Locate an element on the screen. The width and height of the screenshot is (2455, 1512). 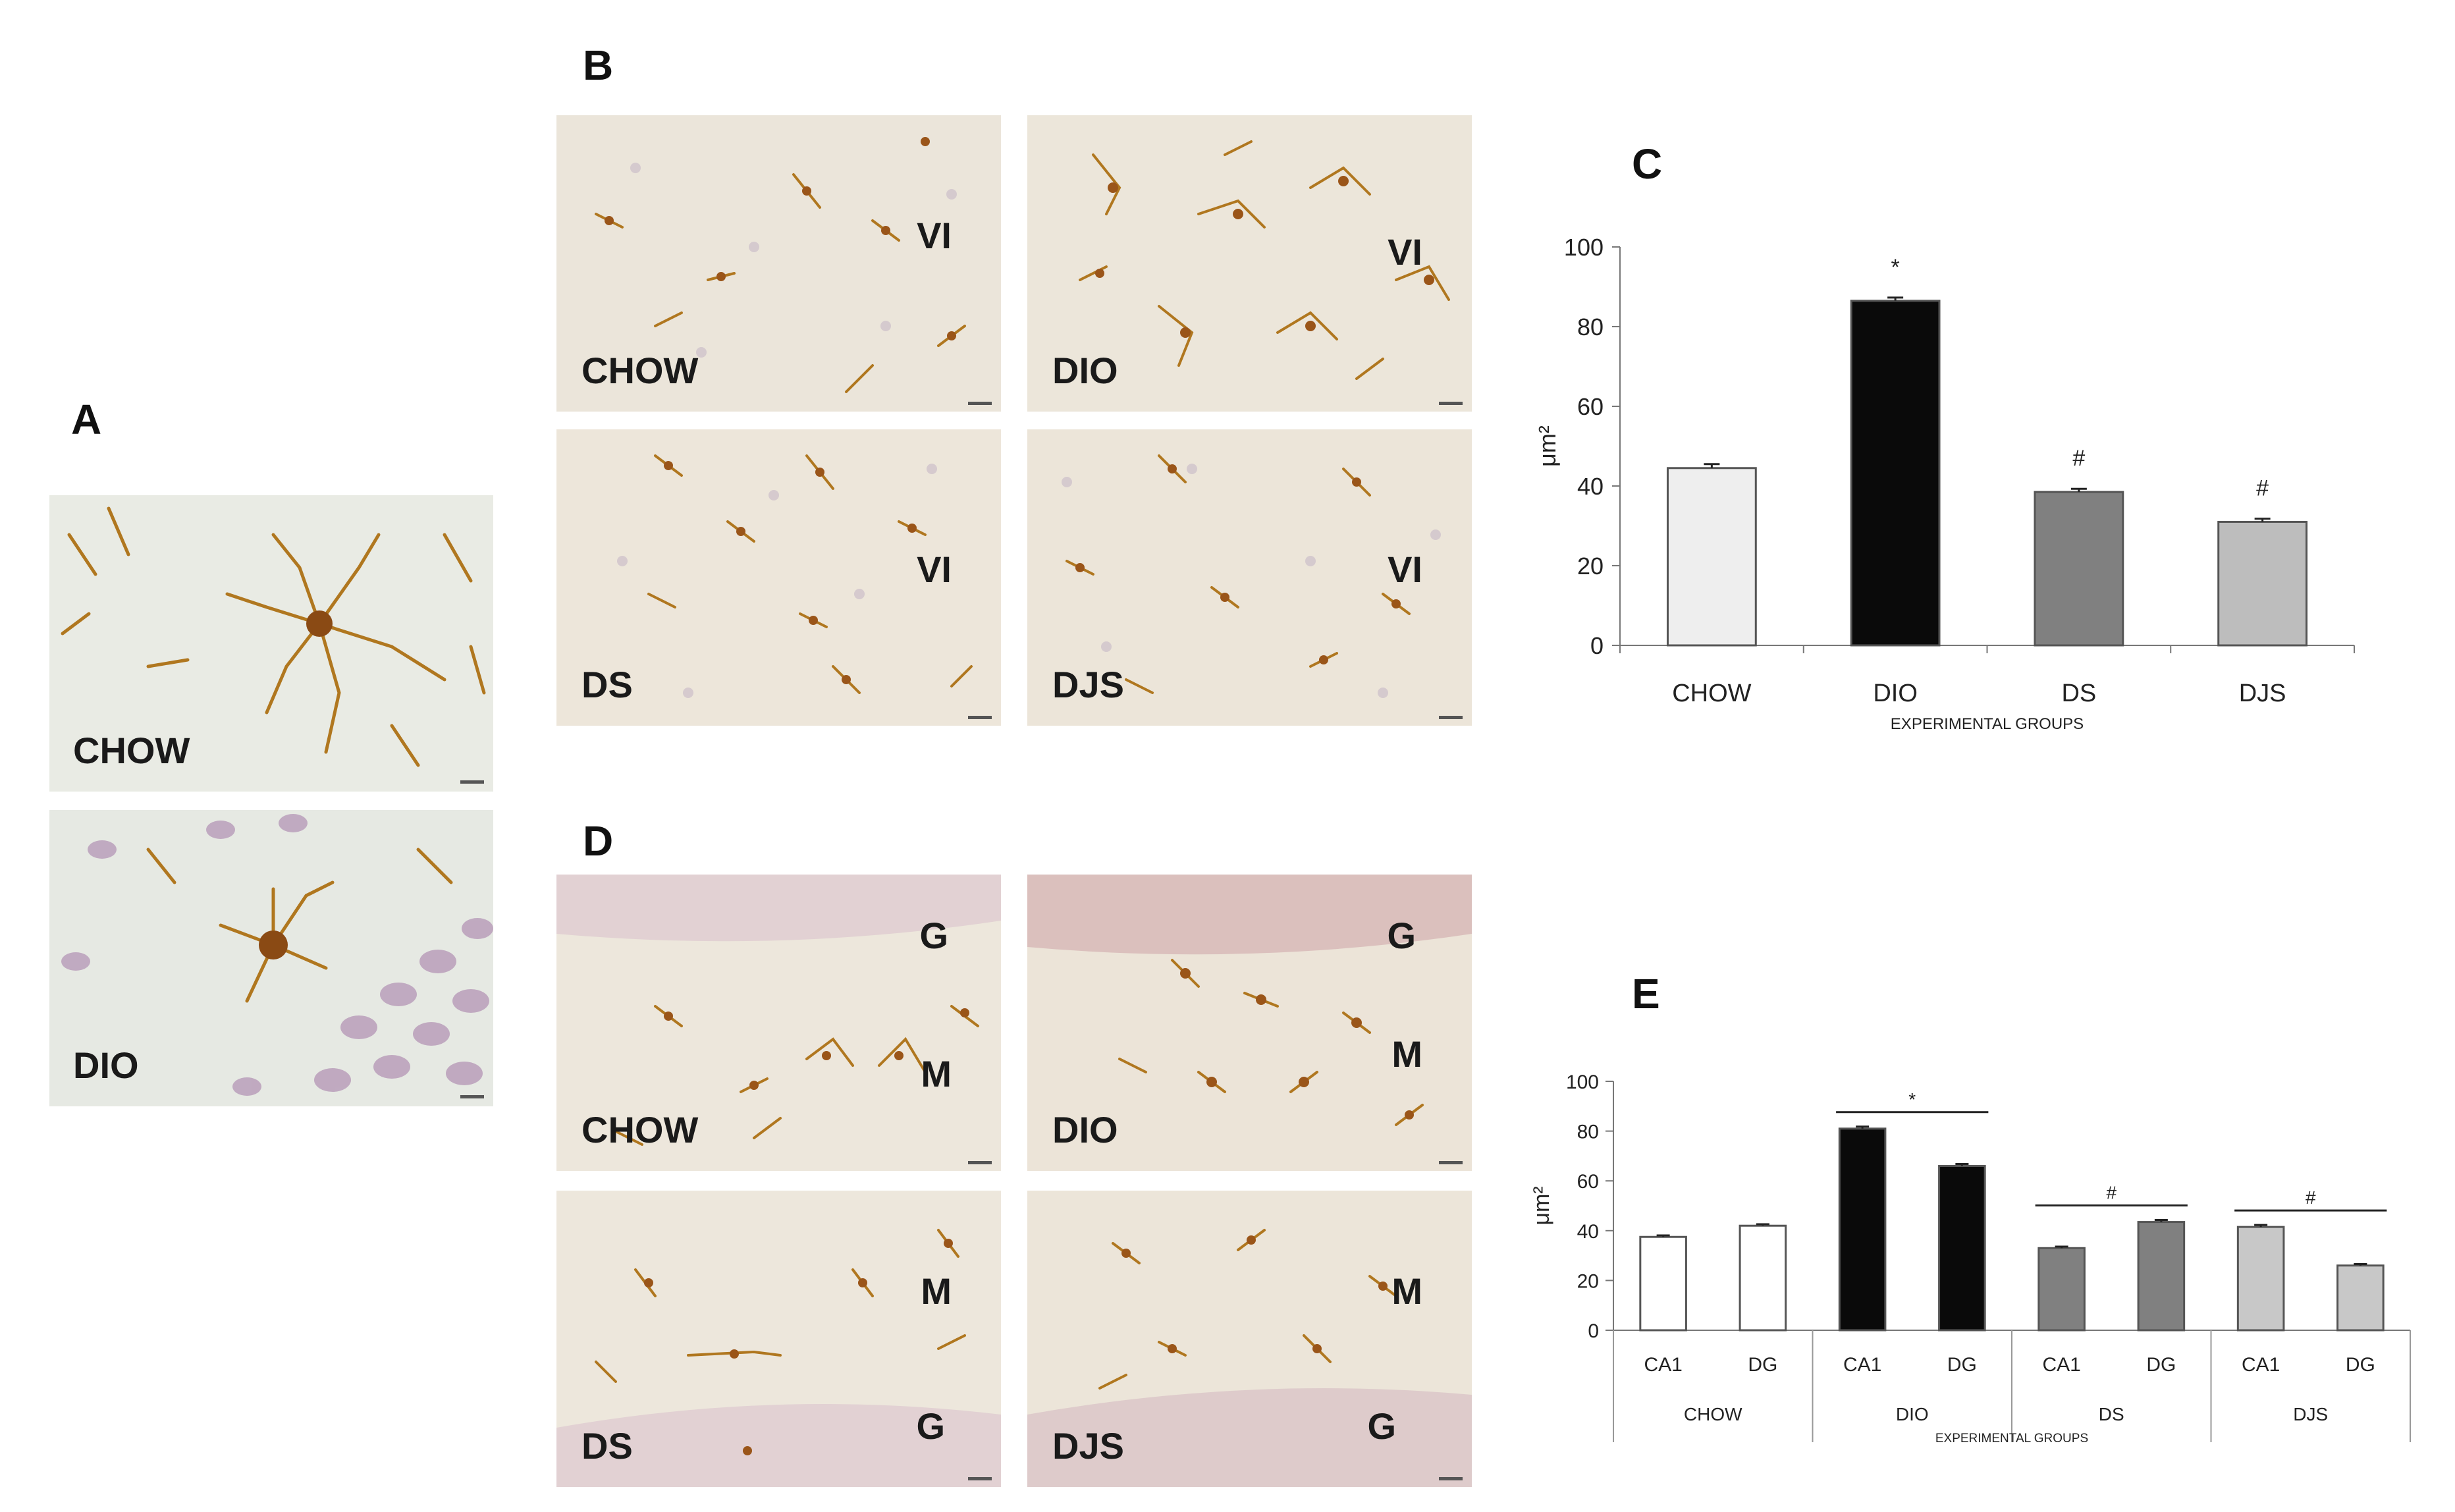
y-tick-label: 80 is located at coordinates (1590, 326).